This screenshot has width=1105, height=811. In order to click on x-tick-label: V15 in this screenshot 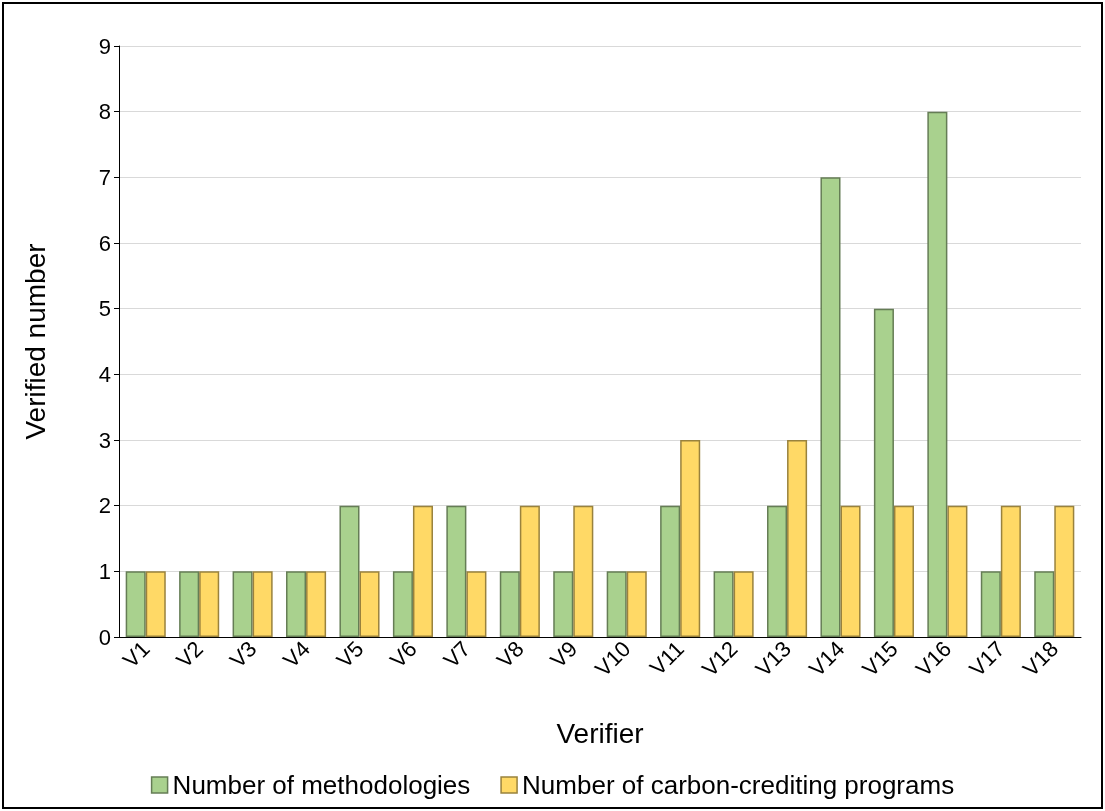, I will do `click(880, 659)`.